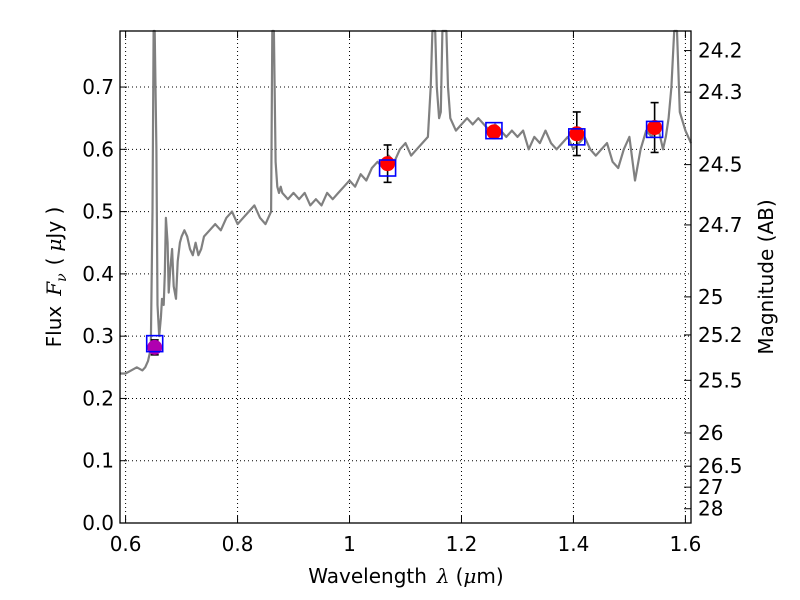 This screenshot has width=800, height=600. Describe the element at coordinates (98, 523) in the screenshot. I see `y-tick-label: 0.0` at that location.